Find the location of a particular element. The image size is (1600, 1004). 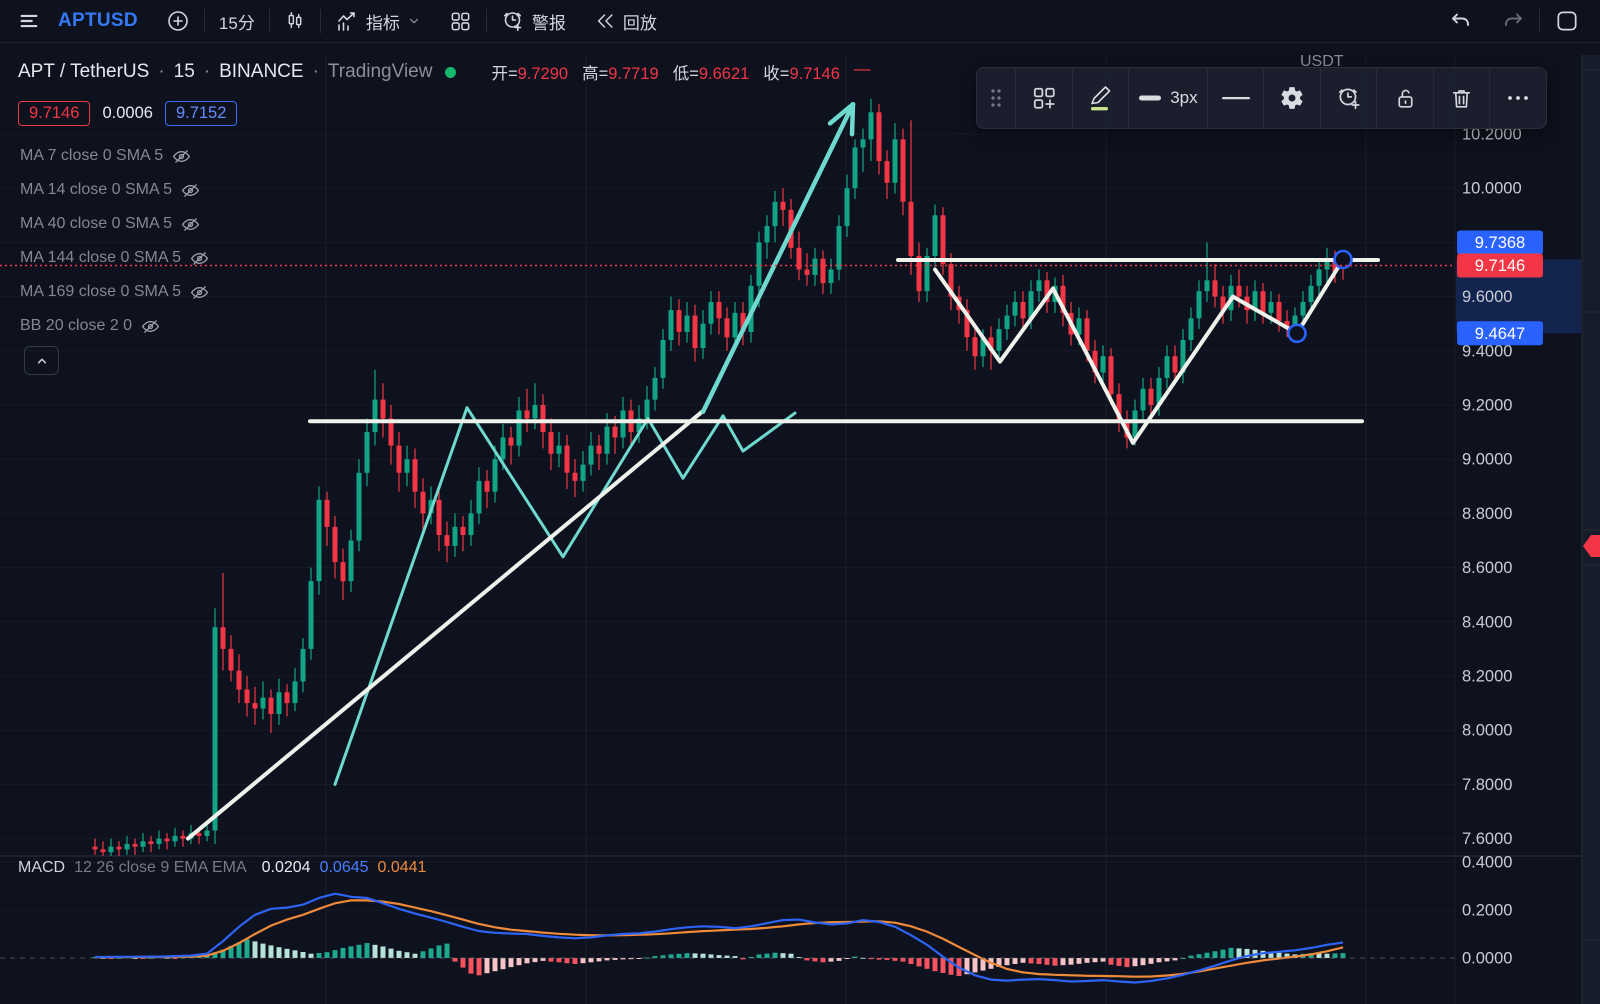

svg-text: 0.2000 is located at coordinates (1487, 911).